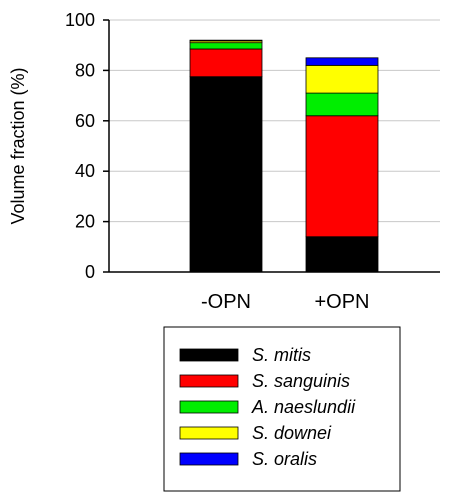  I want to click on y-tick-label: 40, so click(85, 171).